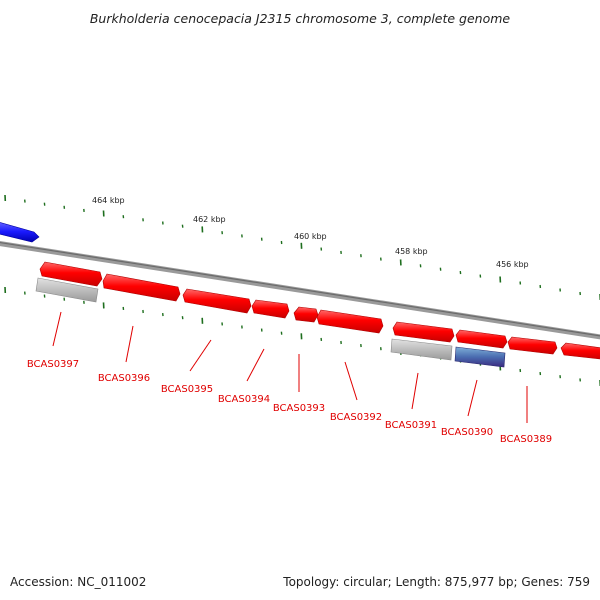 This screenshot has width=600, height=600. I want to click on scale-label-456kbp: 456 kbp, so click(512, 264).